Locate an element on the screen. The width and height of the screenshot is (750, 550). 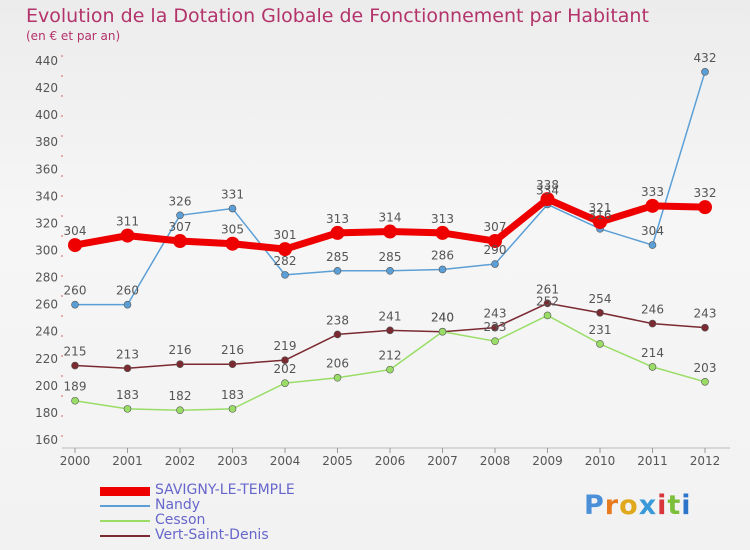
data-label: 252 is located at coordinates (547, 301).